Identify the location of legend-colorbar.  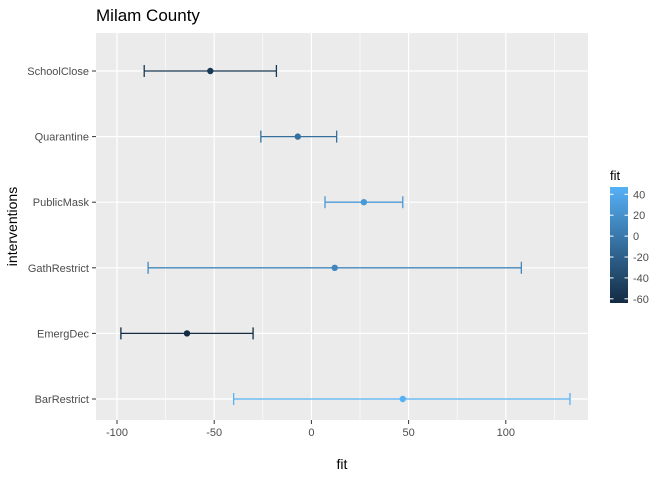
(619, 245).